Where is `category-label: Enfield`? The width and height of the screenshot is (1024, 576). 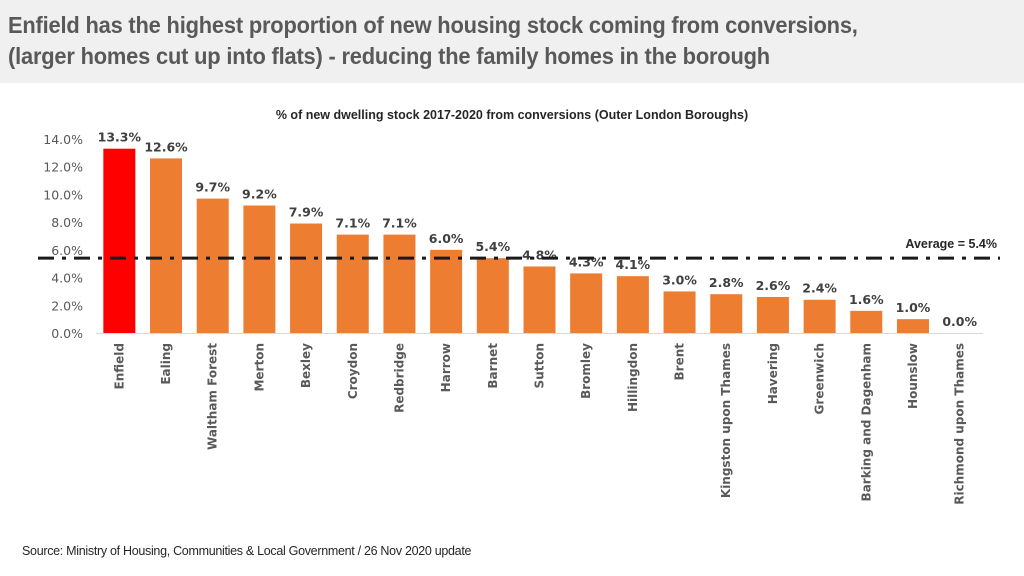 category-label: Enfield is located at coordinates (119, 366).